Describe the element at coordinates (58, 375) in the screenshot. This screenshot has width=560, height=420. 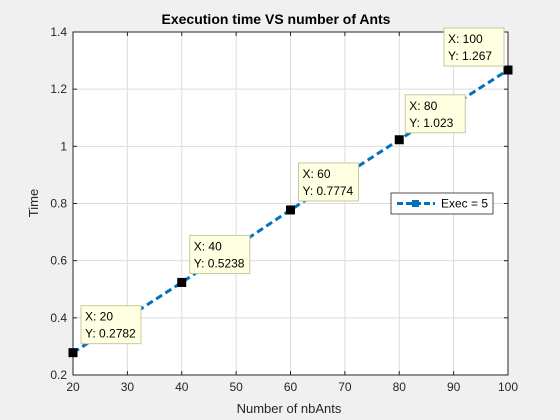
I see `y-tick-label: 0.2` at that location.